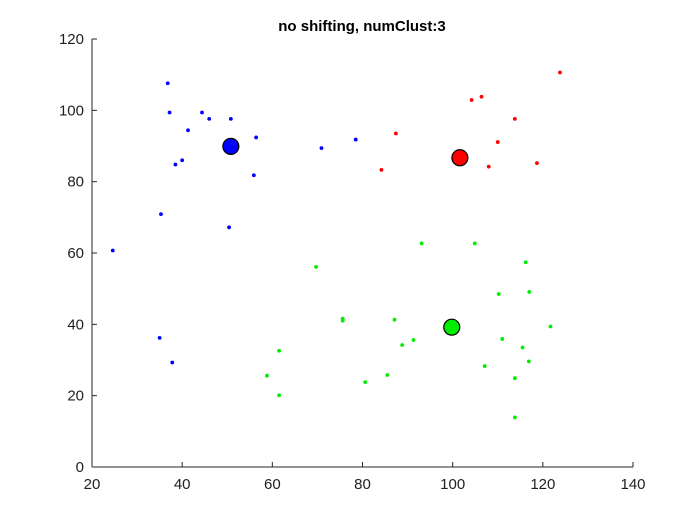  I want to click on centroid-red, so click(460, 158).